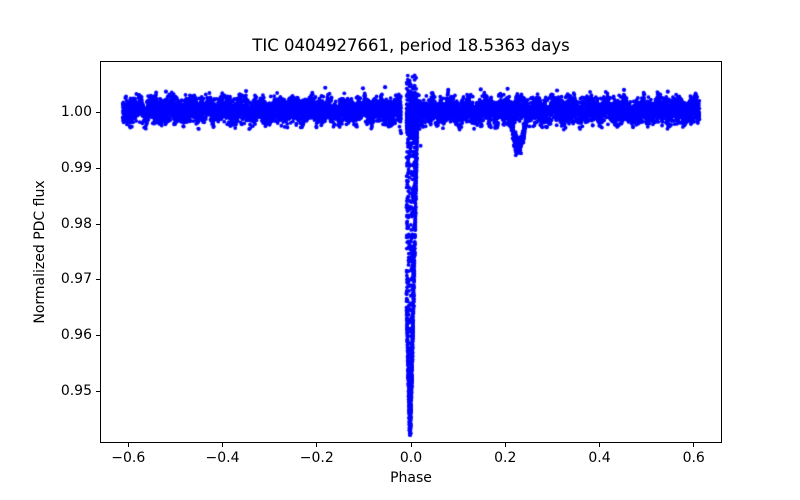  What do you see at coordinates (599, 458) in the screenshot?
I see `x-tick-label: 0.4` at bounding box center [599, 458].